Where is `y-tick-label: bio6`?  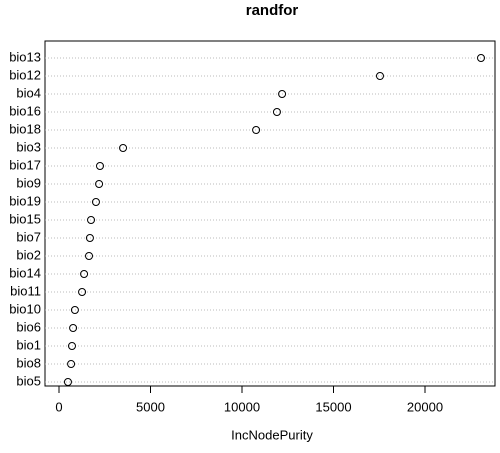 y-tick-label: bio6 is located at coordinates (28, 326).